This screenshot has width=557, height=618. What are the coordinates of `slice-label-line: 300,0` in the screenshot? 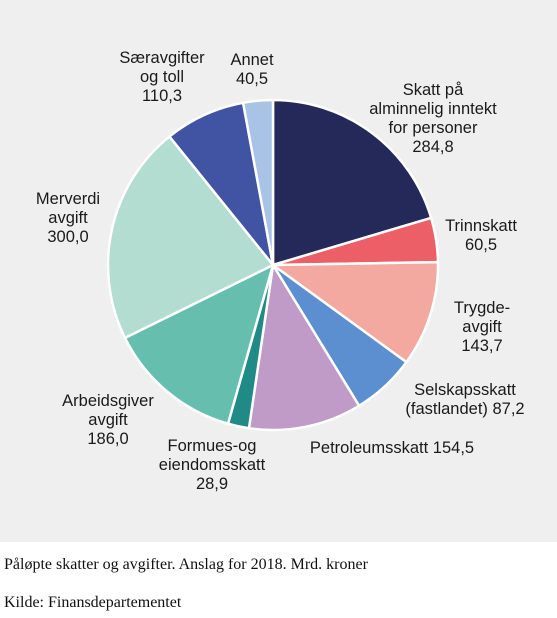 It's located at (67, 237).